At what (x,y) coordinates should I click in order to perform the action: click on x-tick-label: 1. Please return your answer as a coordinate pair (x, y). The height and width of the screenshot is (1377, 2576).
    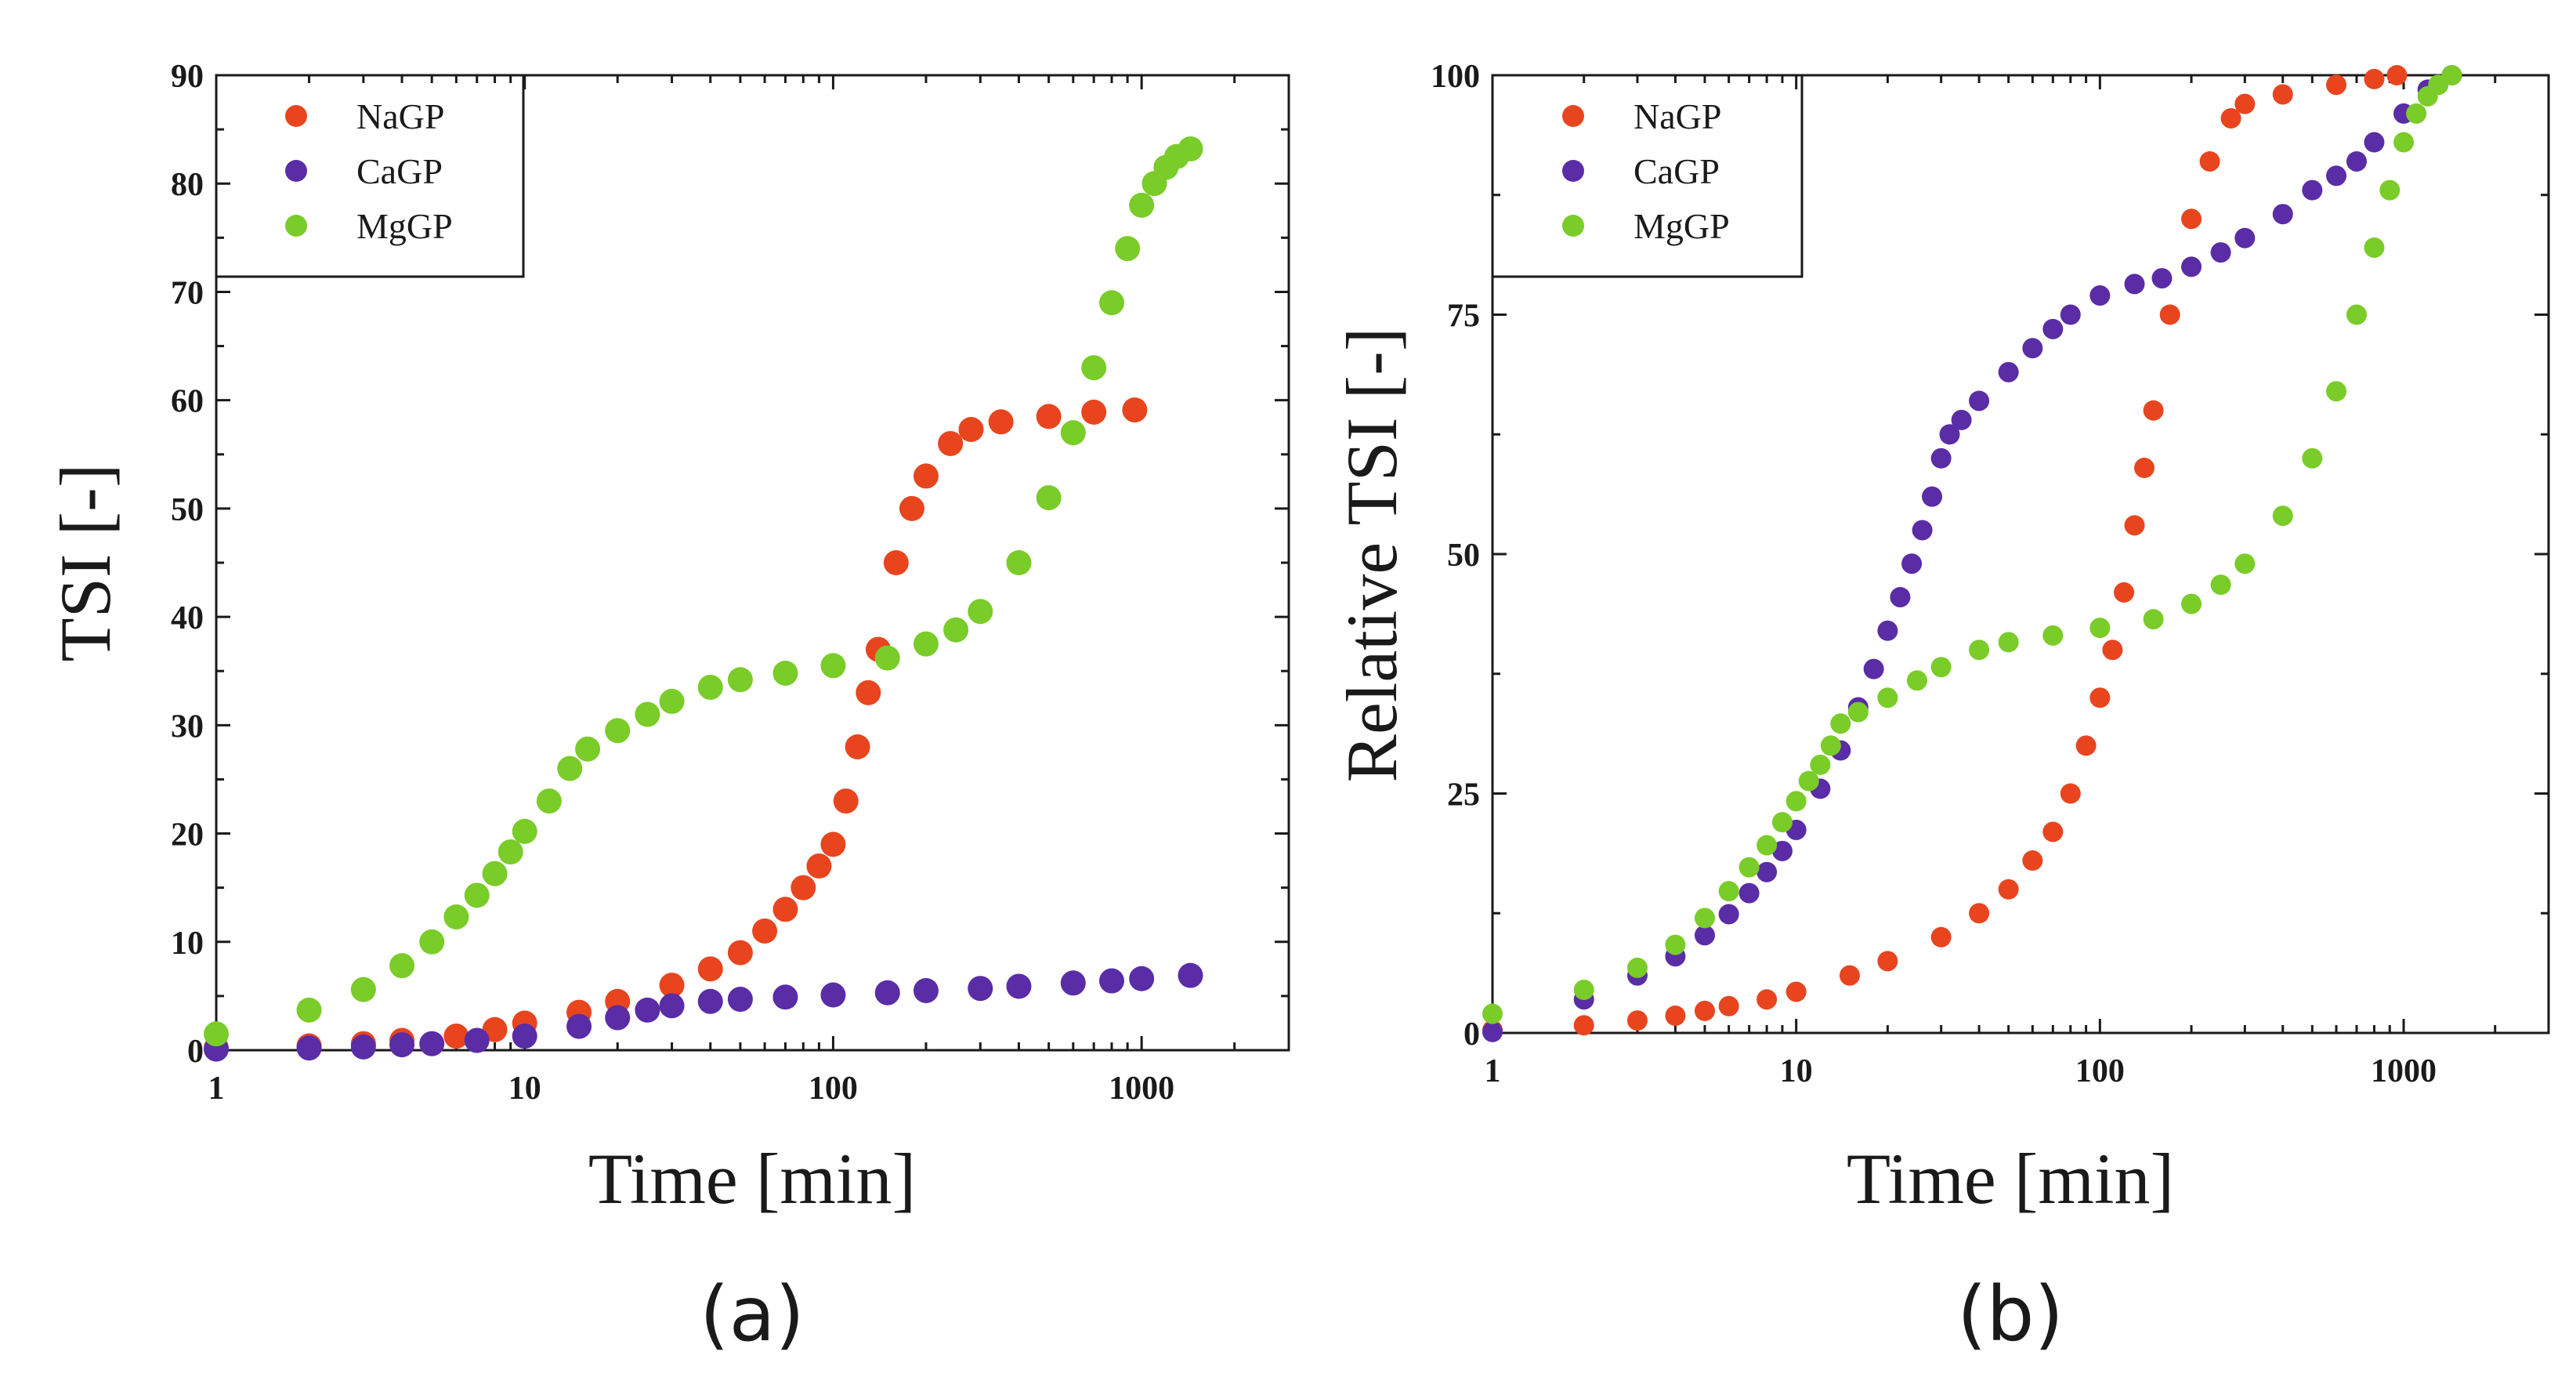
    Looking at the image, I should click on (1493, 1071).